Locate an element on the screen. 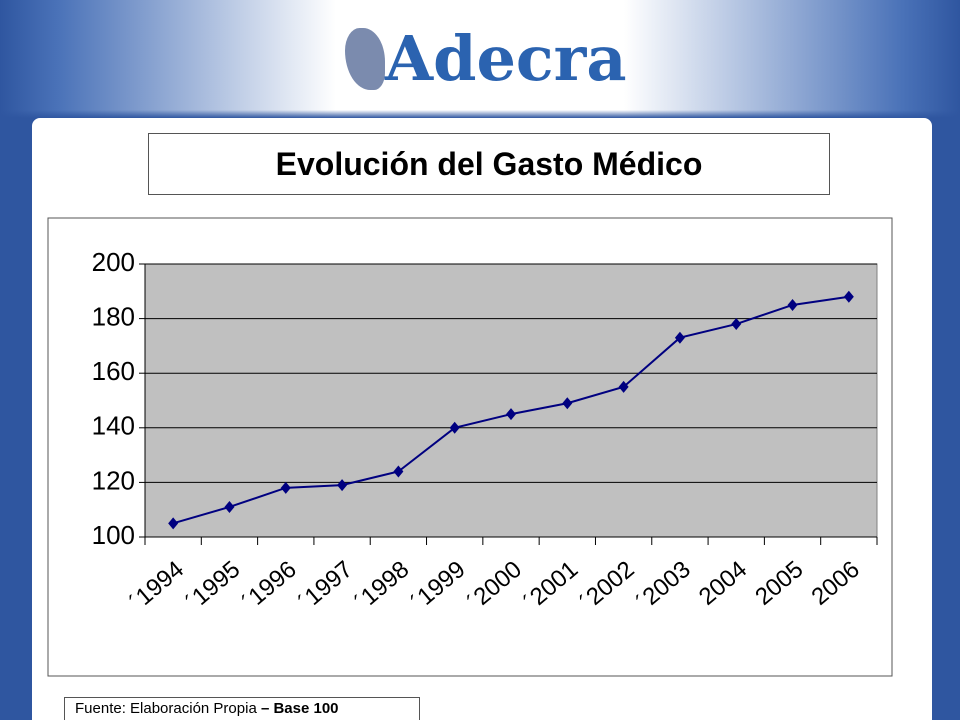 Image resolution: width=960 pixels, height=720 pixels. y-tick-label: 120 is located at coordinates (113, 480).